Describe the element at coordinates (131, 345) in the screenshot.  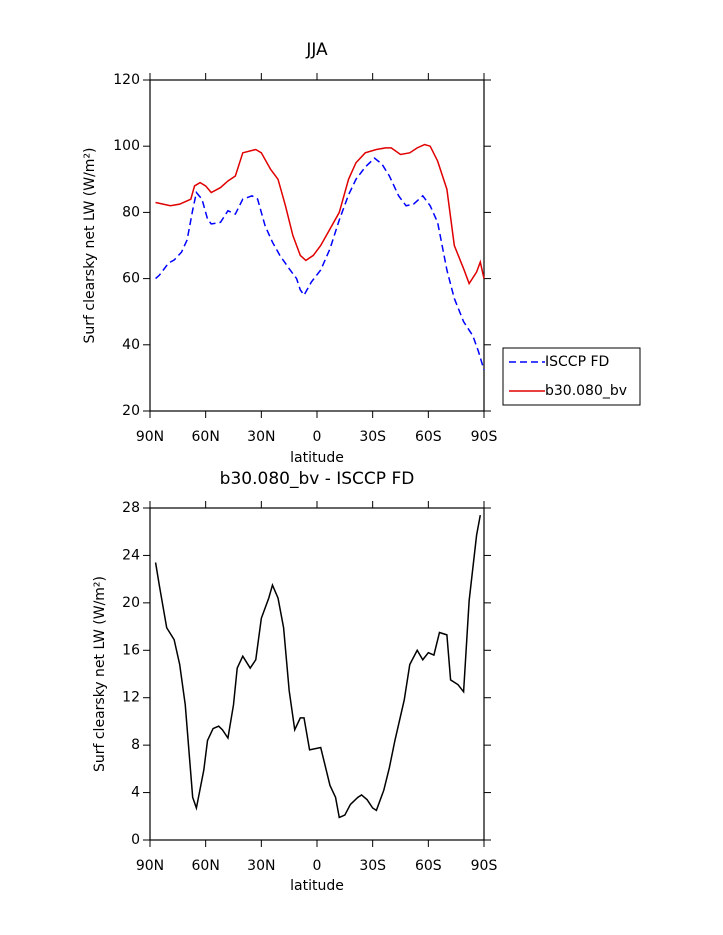
I see `y-tick-label: 40` at that location.